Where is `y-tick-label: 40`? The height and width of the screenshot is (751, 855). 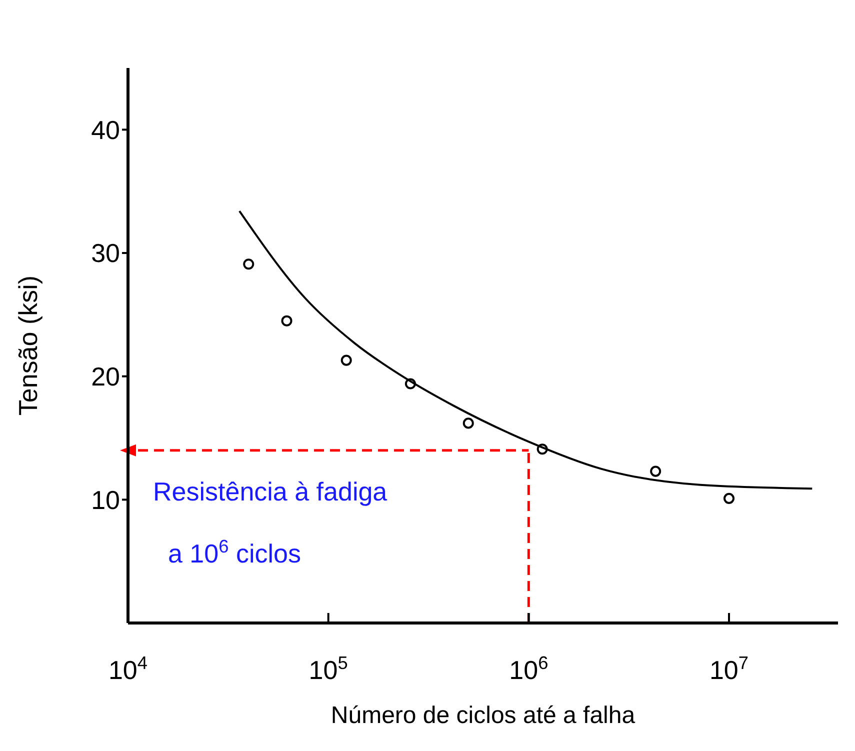 y-tick-label: 40 is located at coordinates (105, 129).